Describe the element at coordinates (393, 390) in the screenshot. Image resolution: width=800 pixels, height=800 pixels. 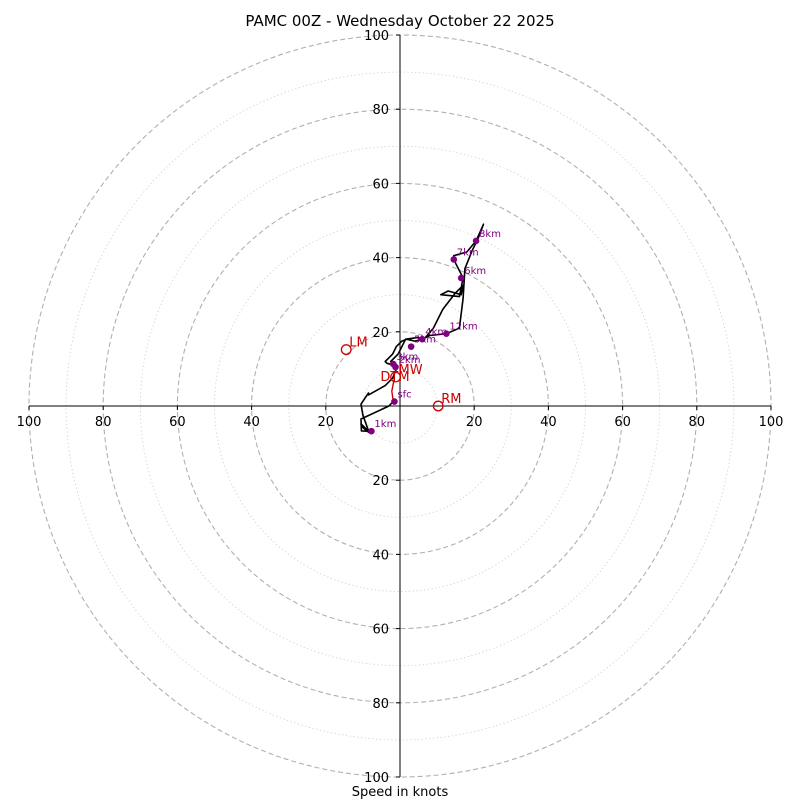
I see `dtm-trace` at that location.